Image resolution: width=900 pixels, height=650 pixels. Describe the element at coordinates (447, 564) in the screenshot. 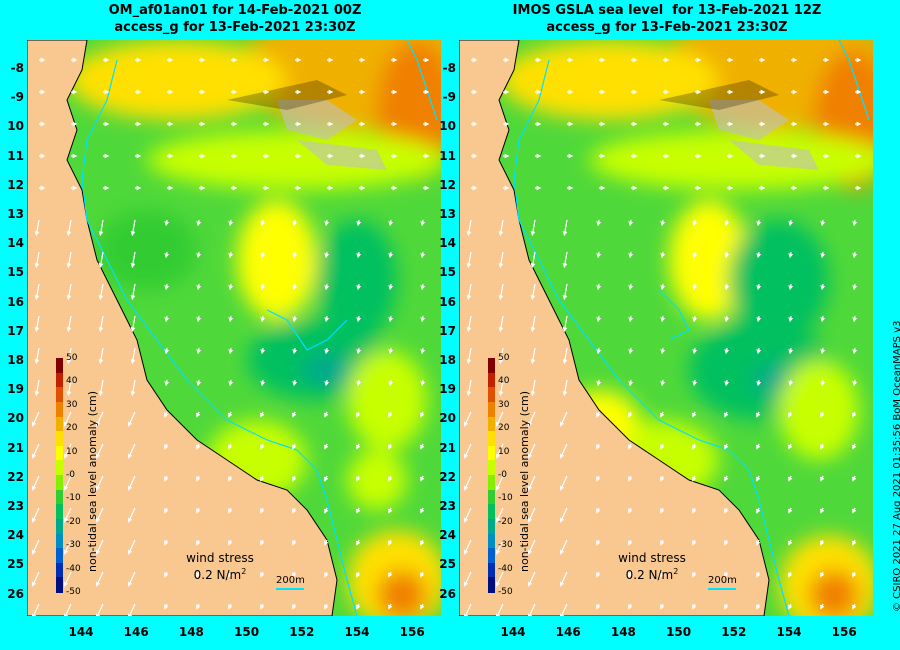

I see `lat-tick-label: 25` at that location.